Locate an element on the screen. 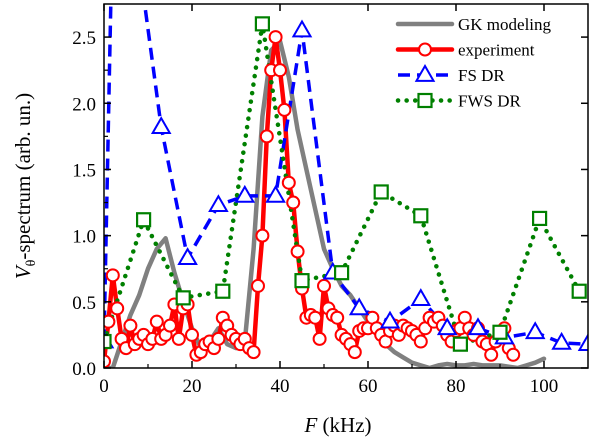 This screenshot has height=445, width=592. y-axis-title: Vθ-spectrum (arb. un.) is located at coordinates (25, 186).